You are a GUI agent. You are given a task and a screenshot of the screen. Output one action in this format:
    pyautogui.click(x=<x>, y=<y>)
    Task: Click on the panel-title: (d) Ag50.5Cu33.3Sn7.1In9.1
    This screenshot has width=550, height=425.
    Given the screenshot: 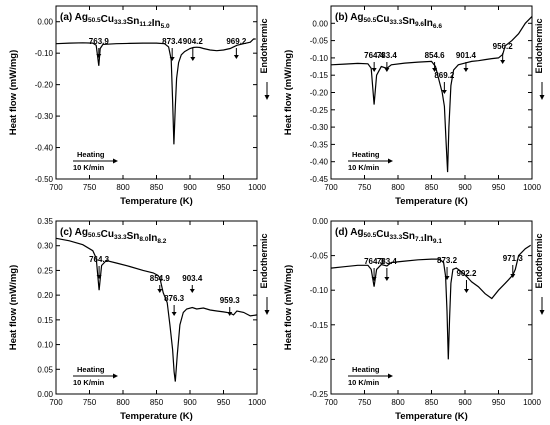 What is the action you would take?
    pyautogui.click(x=388, y=236)
    